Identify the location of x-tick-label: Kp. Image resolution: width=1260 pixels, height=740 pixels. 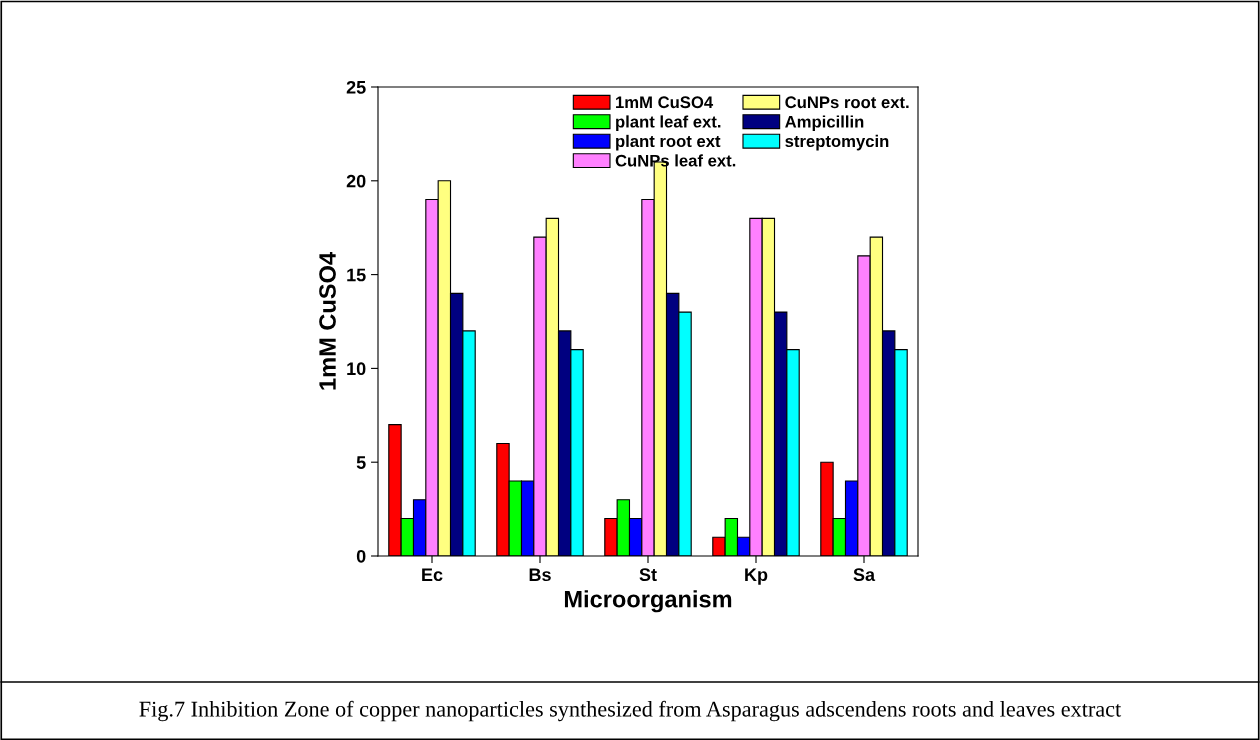
(756, 576).